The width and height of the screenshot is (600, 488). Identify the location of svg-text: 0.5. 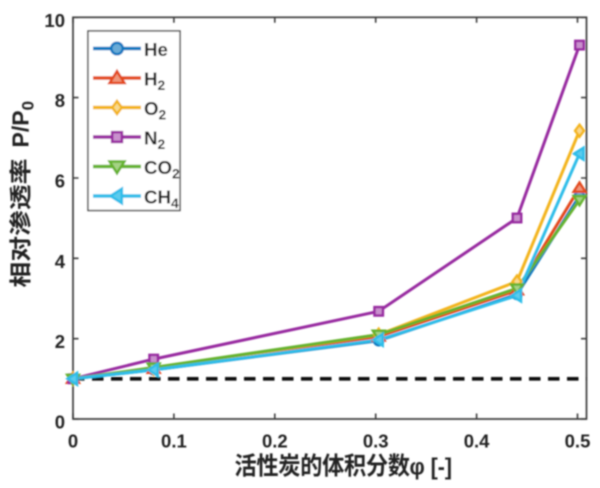
(578, 441).